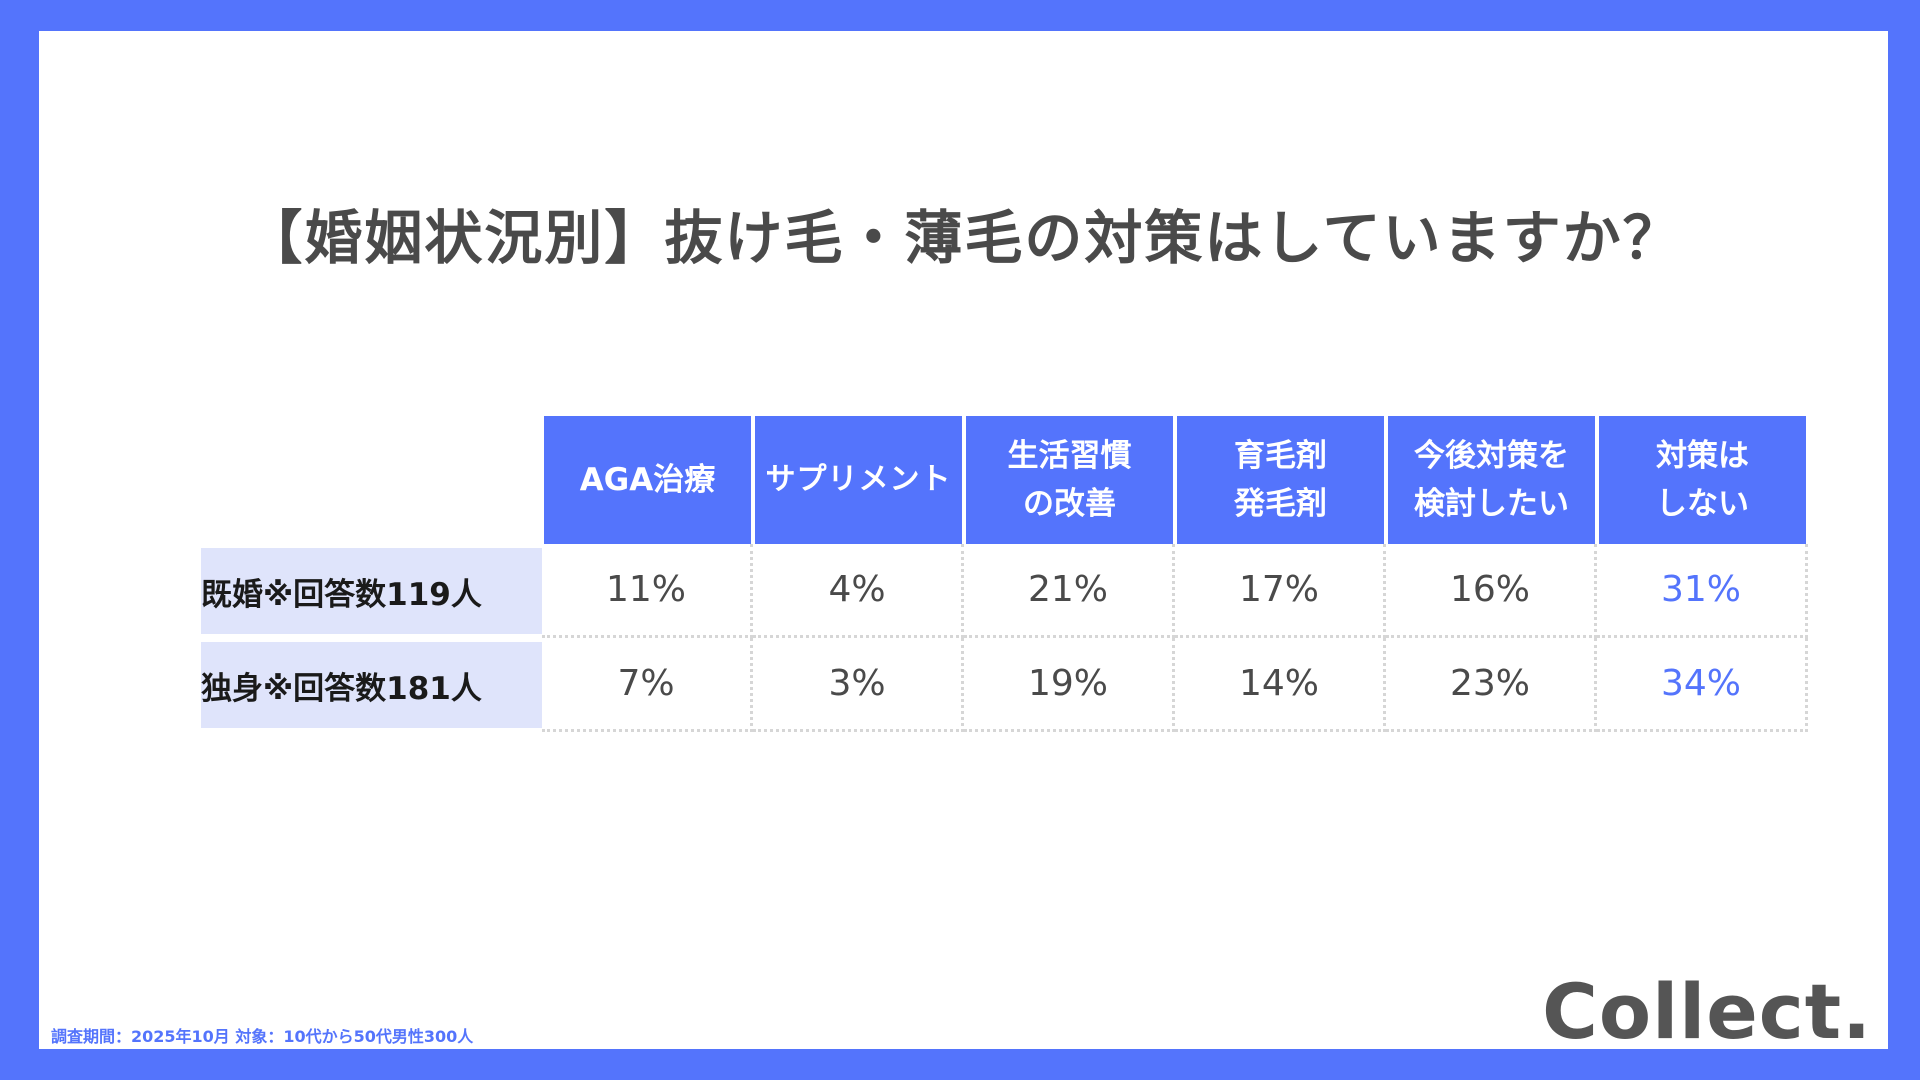 The width and height of the screenshot is (1920, 1080). Describe the element at coordinates (1702, 591) in the screenshot. I see `table-cell-highlight: 31%` at that location.